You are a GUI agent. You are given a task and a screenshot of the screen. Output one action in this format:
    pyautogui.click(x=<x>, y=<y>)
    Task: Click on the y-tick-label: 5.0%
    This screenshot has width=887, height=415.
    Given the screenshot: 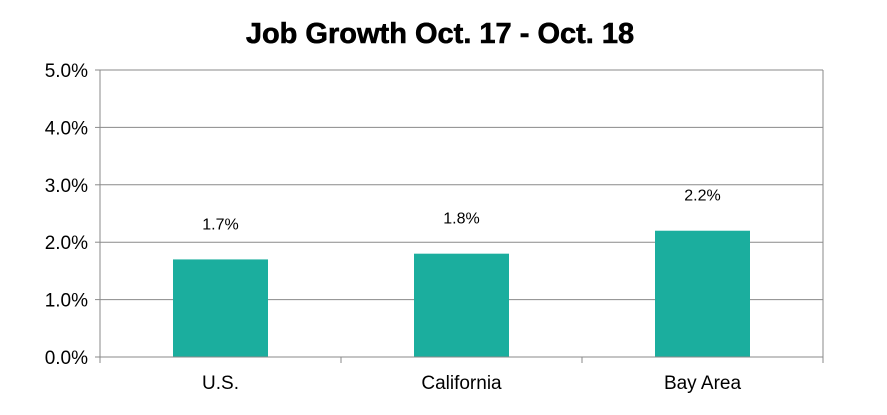 What is the action you would take?
    pyautogui.click(x=66, y=71)
    